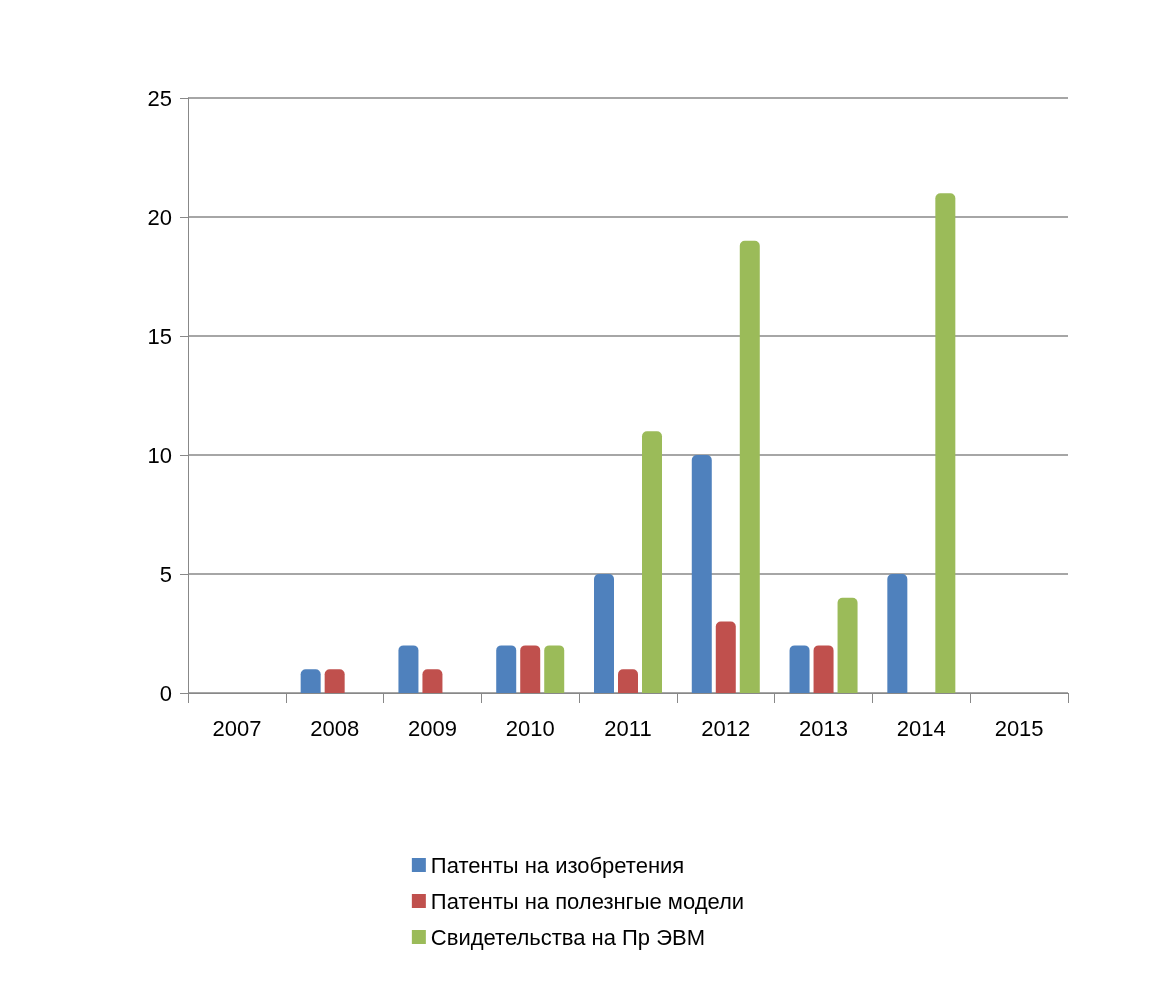  What do you see at coordinates (432, 728) in the screenshot?
I see `x-tick-label: 2009` at bounding box center [432, 728].